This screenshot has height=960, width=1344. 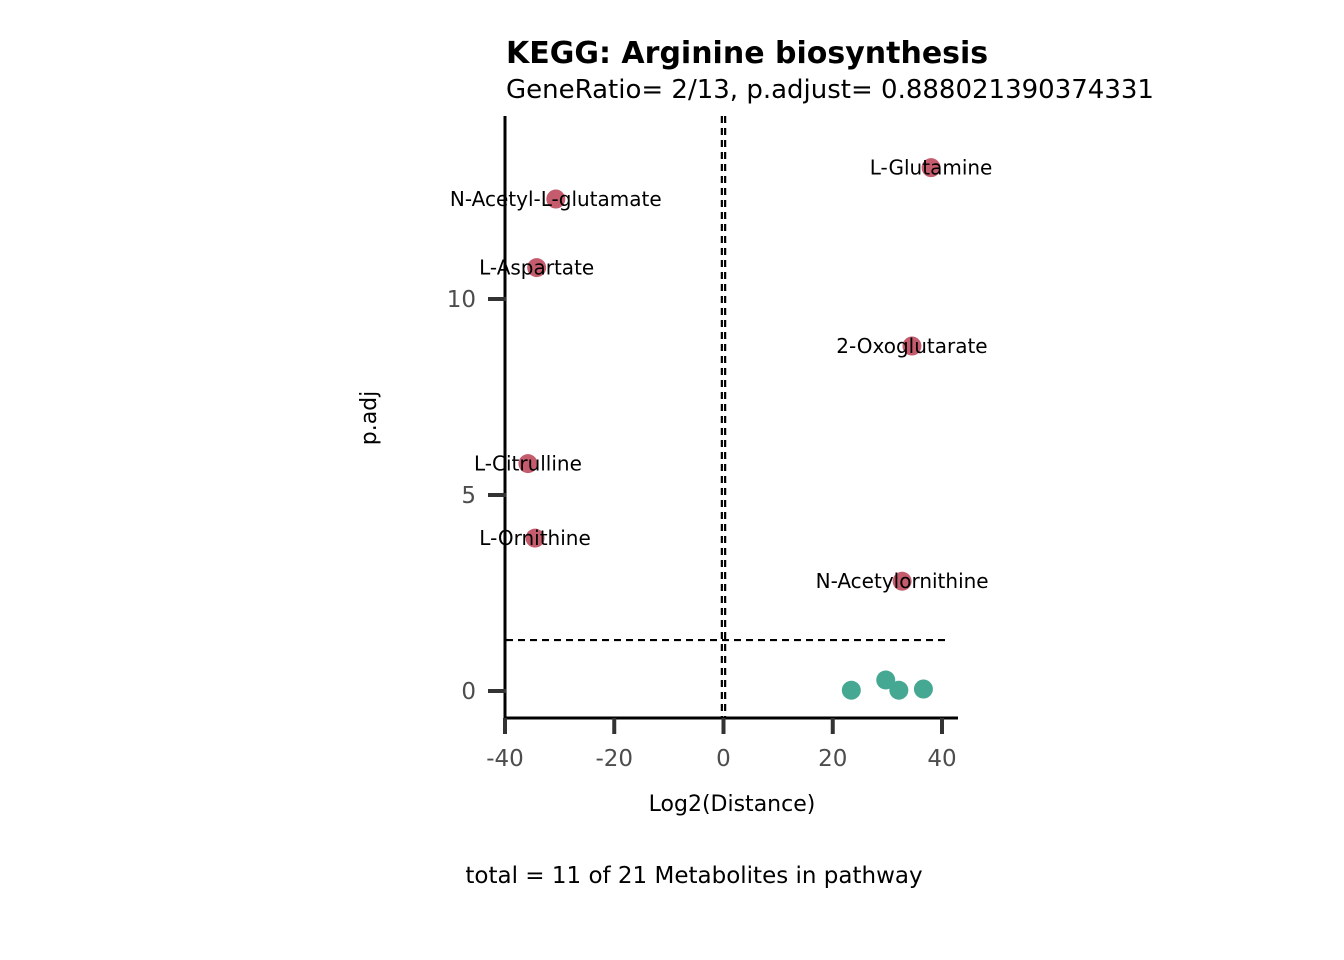 What do you see at coordinates (614, 759) in the screenshot?
I see `x-tick-label: -20` at bounding box center [614, 759].